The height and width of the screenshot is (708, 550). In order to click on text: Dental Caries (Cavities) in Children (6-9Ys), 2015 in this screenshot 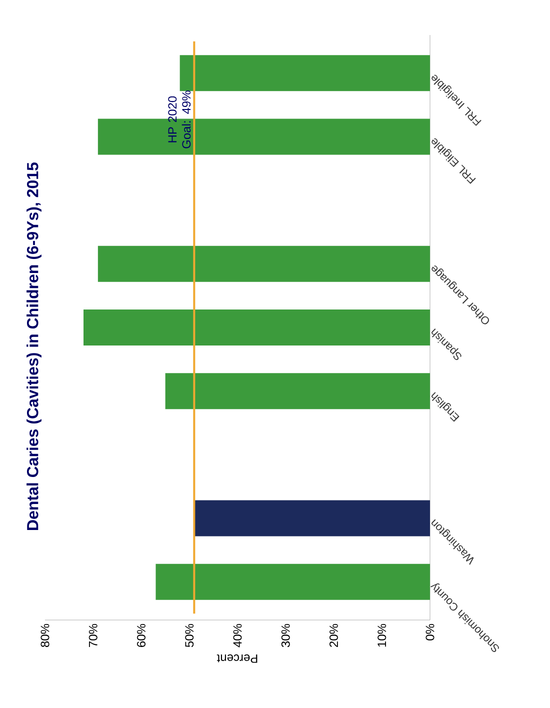, I will do `click(34, 346)`.